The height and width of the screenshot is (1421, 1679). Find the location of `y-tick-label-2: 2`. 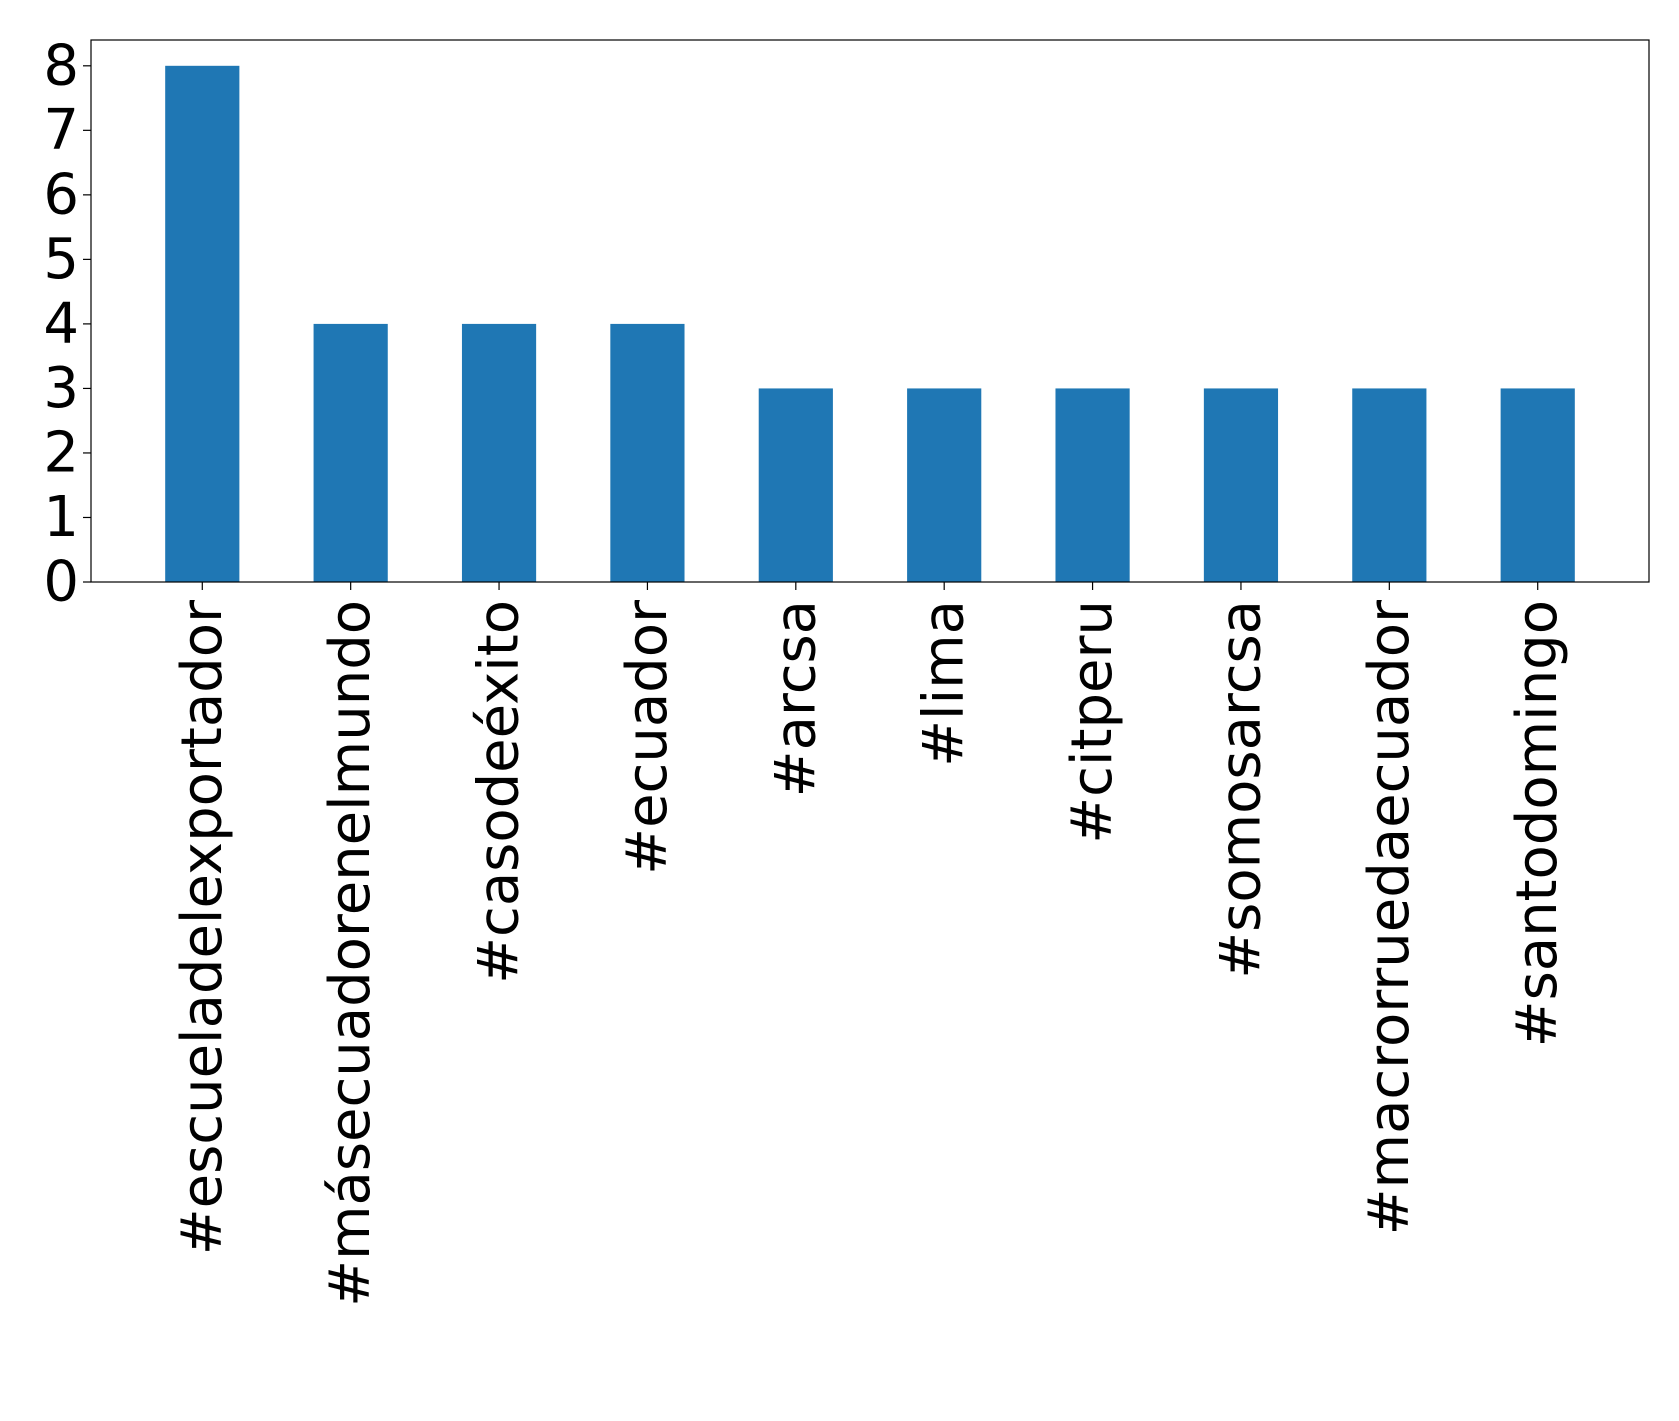

y-tick-label-2: 2 is located at coordinates (61, 452).